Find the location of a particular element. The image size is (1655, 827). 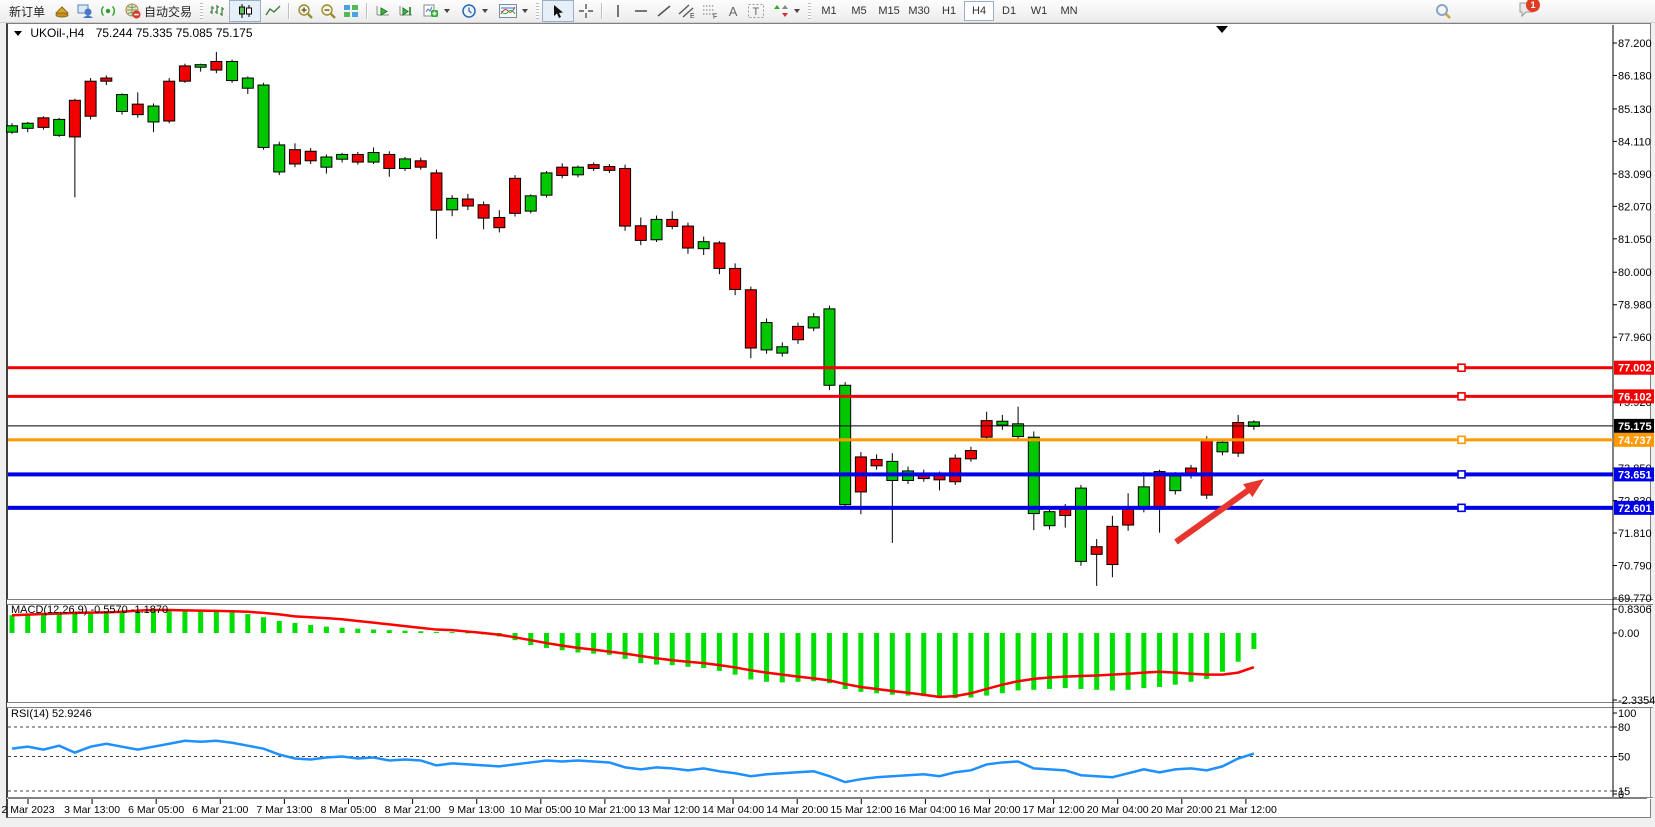

svg-text: 7 Mar 13:00 is located at coordinates (284, 810).